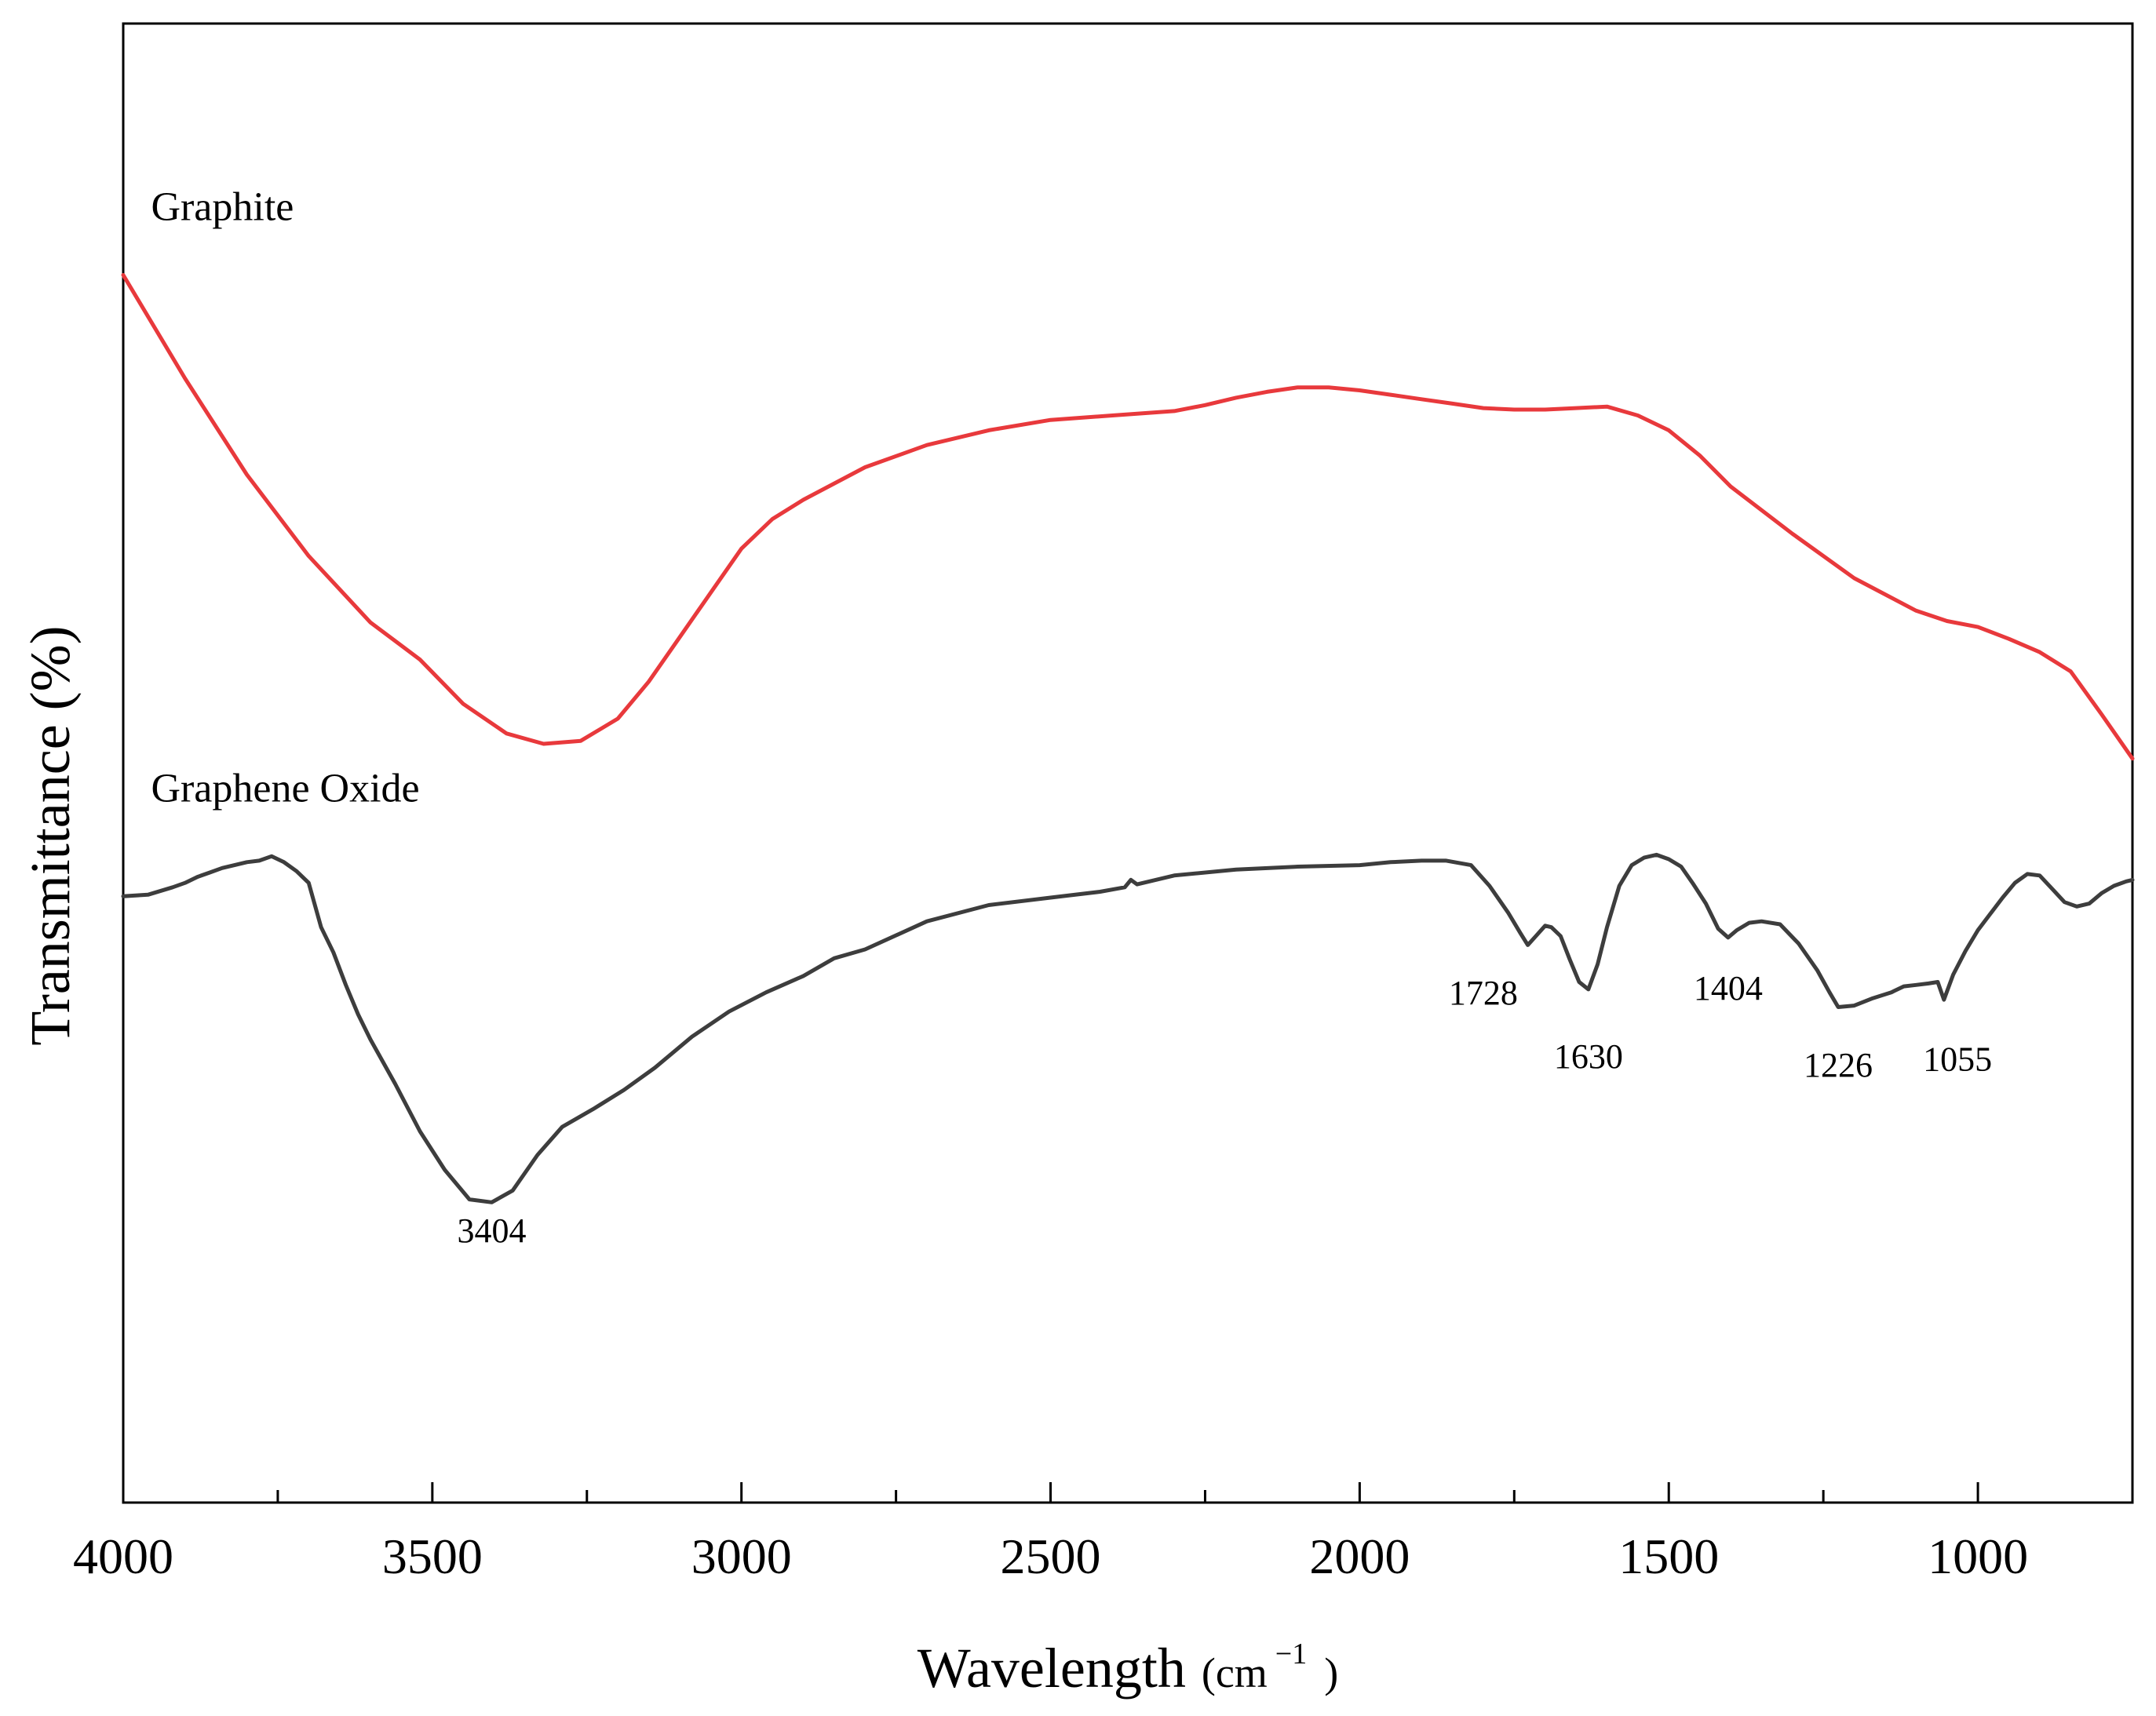 This screenshot has height=1716, width=2156. What do you see at coordinates (1978, 1556) in the screenshot?
I see `x-tick-label: 1000` at bounding box center [1978, 1556].